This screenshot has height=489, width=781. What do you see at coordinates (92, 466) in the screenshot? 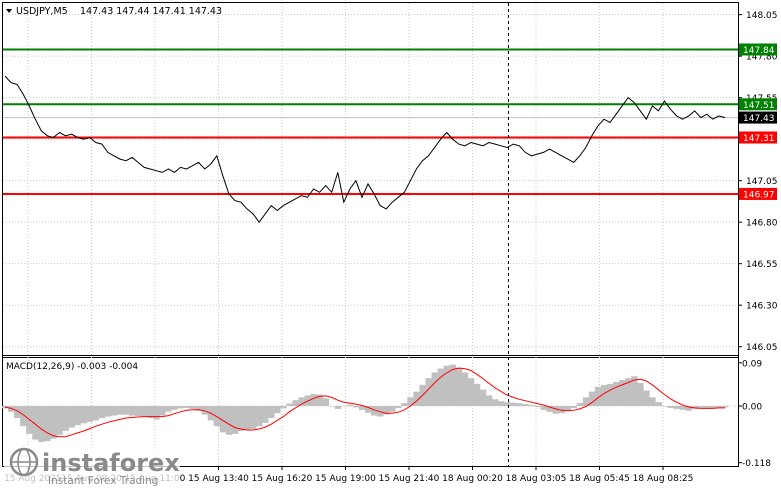
I see `instaforex-logo: instaforex Instant Forex Trading` at bounding box center [92, 466].